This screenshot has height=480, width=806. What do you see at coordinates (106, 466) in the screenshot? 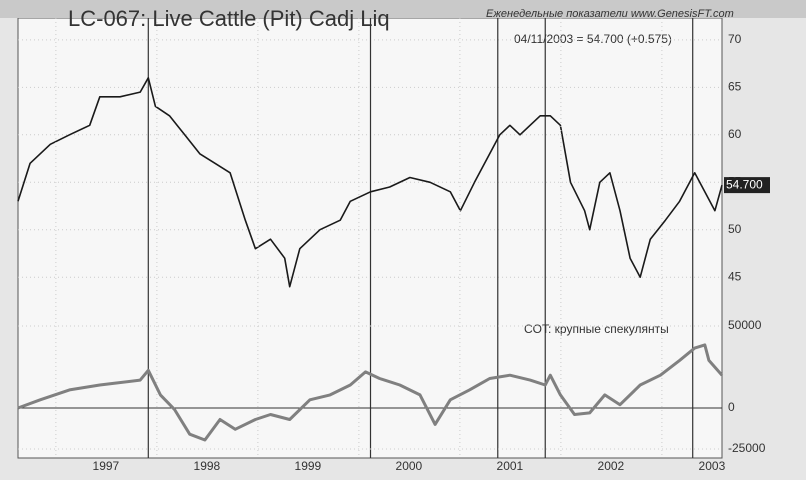
I see `x-tick-label: 1997` at bounding box center [106, 466].